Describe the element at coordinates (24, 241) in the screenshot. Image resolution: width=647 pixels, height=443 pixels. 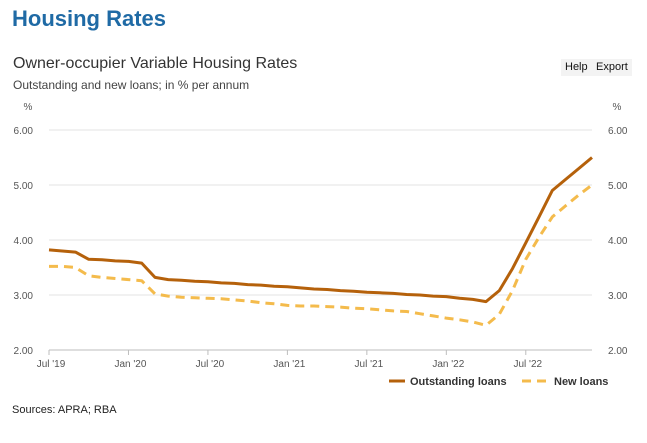
I see `y-tick-label-left: 4.00` at that location.